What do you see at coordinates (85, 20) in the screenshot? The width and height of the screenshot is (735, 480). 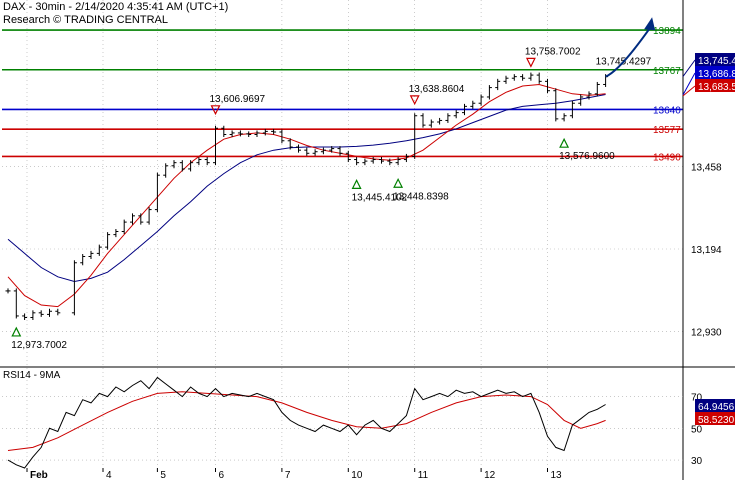 I see `chart-credit: Research © TRADING CENTRAL` at bounding box center [85, 20].